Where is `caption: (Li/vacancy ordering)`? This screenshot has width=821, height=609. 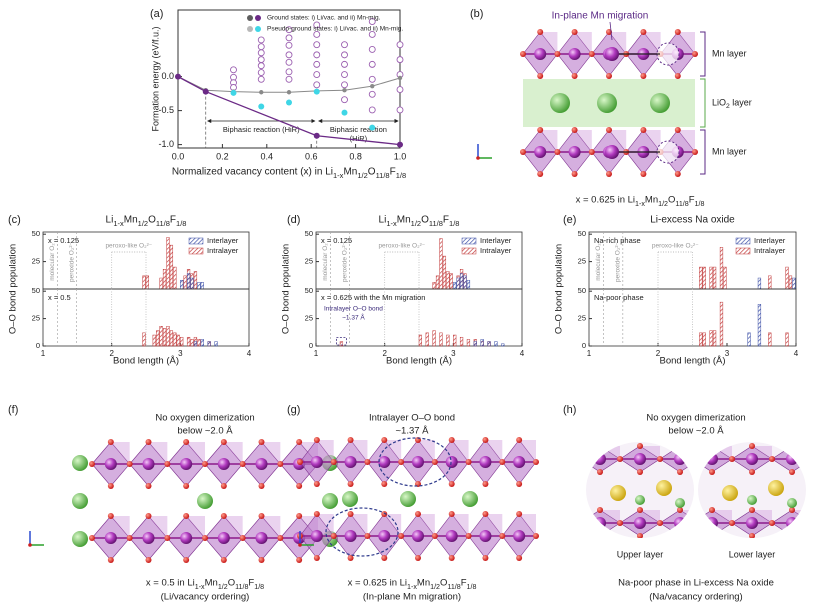
caption: (Li/vacancy ordering) is located at coordinates (205, 597).